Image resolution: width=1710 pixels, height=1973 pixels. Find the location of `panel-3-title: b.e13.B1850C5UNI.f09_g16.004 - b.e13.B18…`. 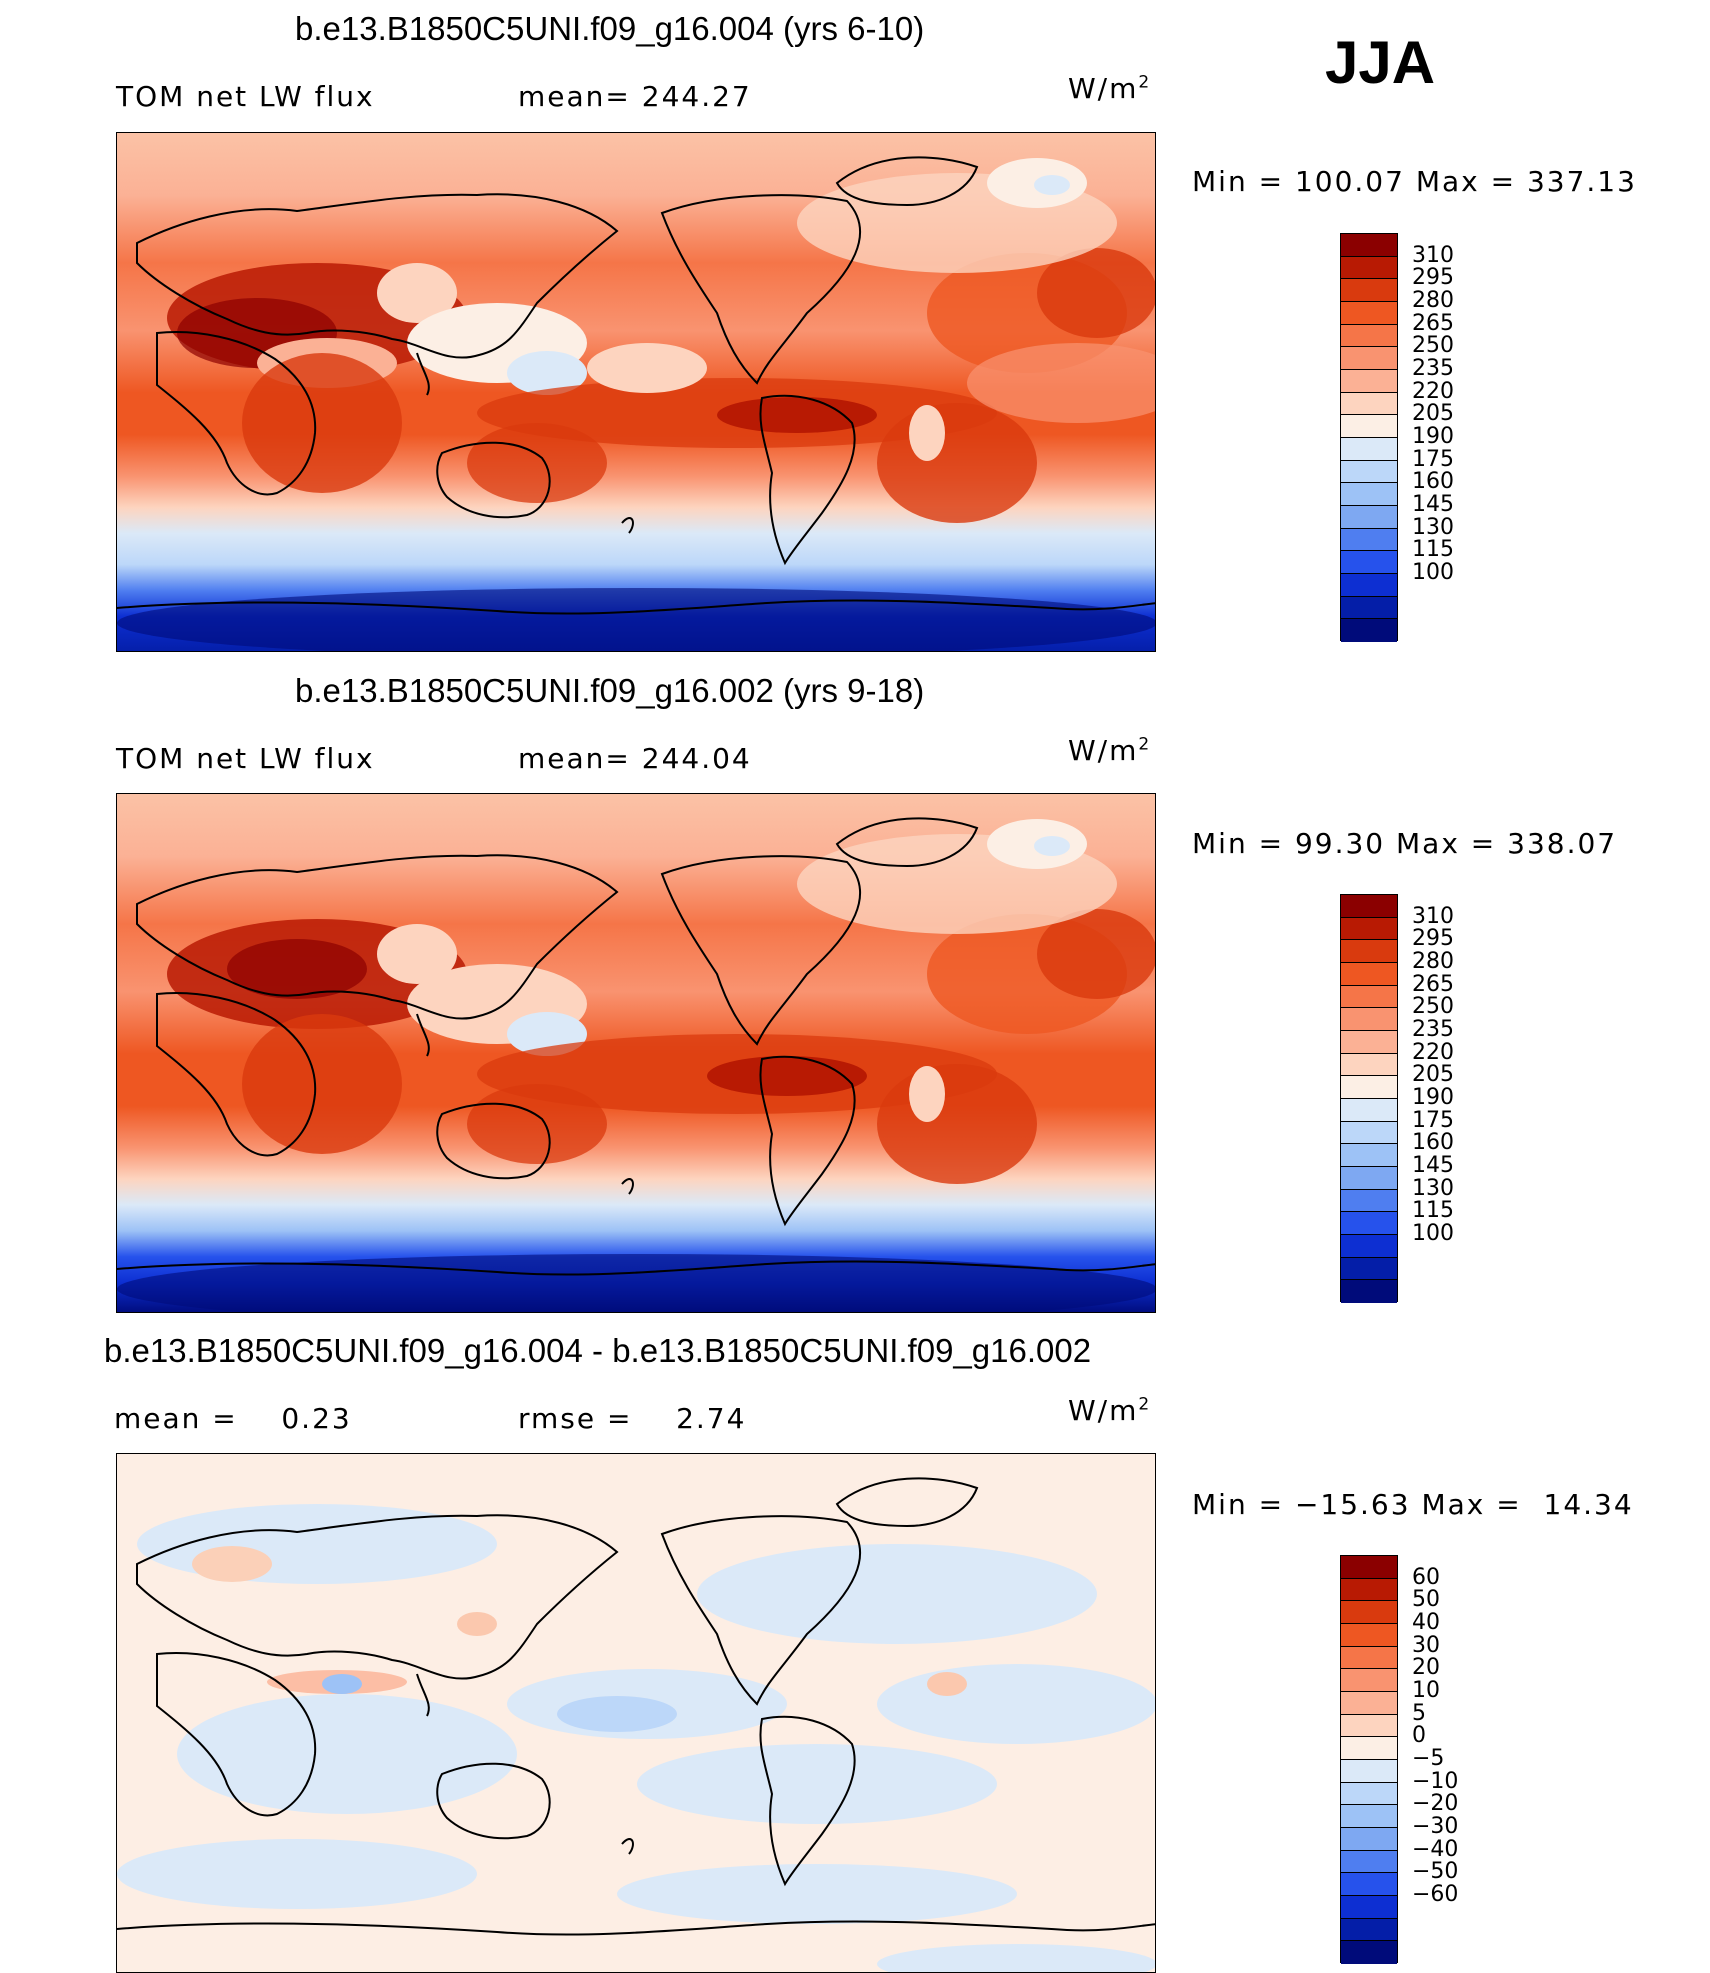

panel-3-title: b.e13.B1850C5UNI.f09_g16.004 - b.e13.B18… is located at coordinates (598, 1350).